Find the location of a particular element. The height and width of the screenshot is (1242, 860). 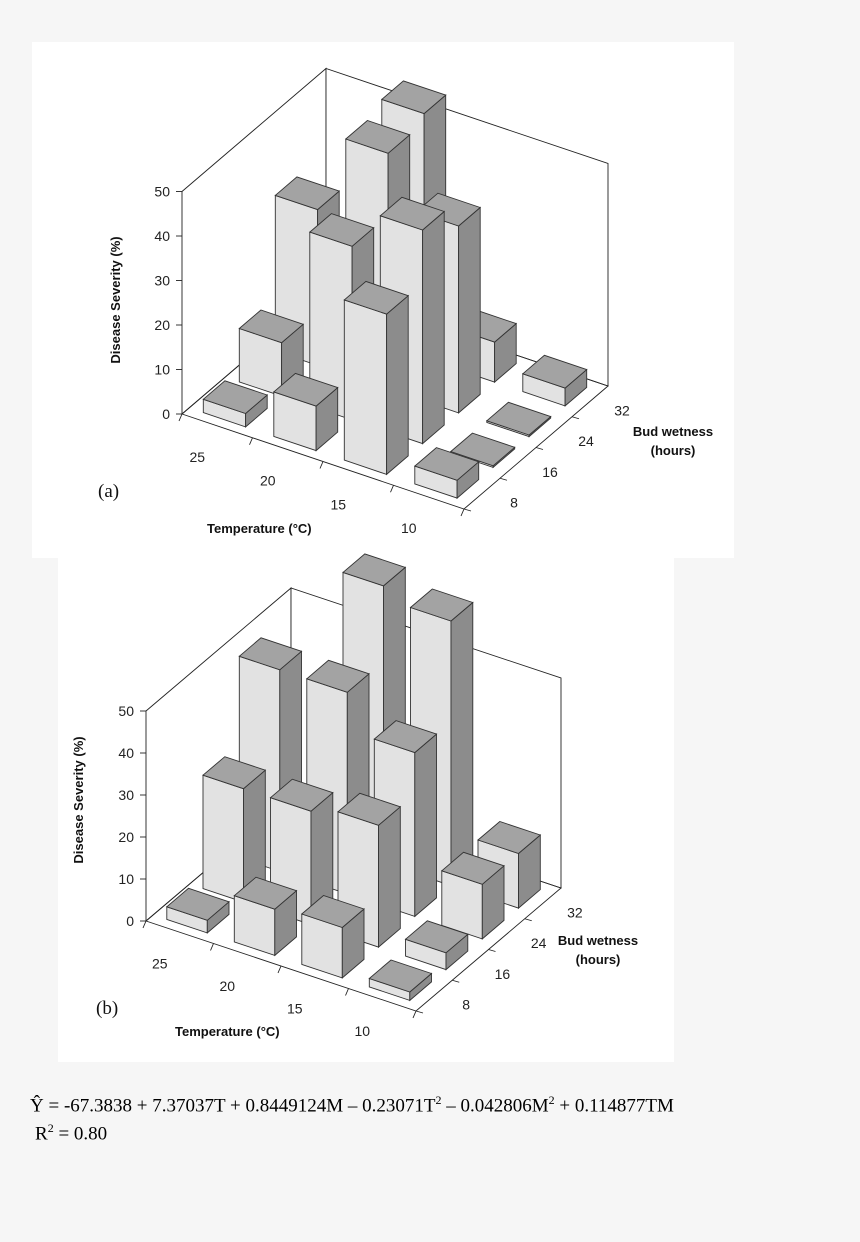

eq-yhat: Ŷ is located at coordinates (37, 1106).